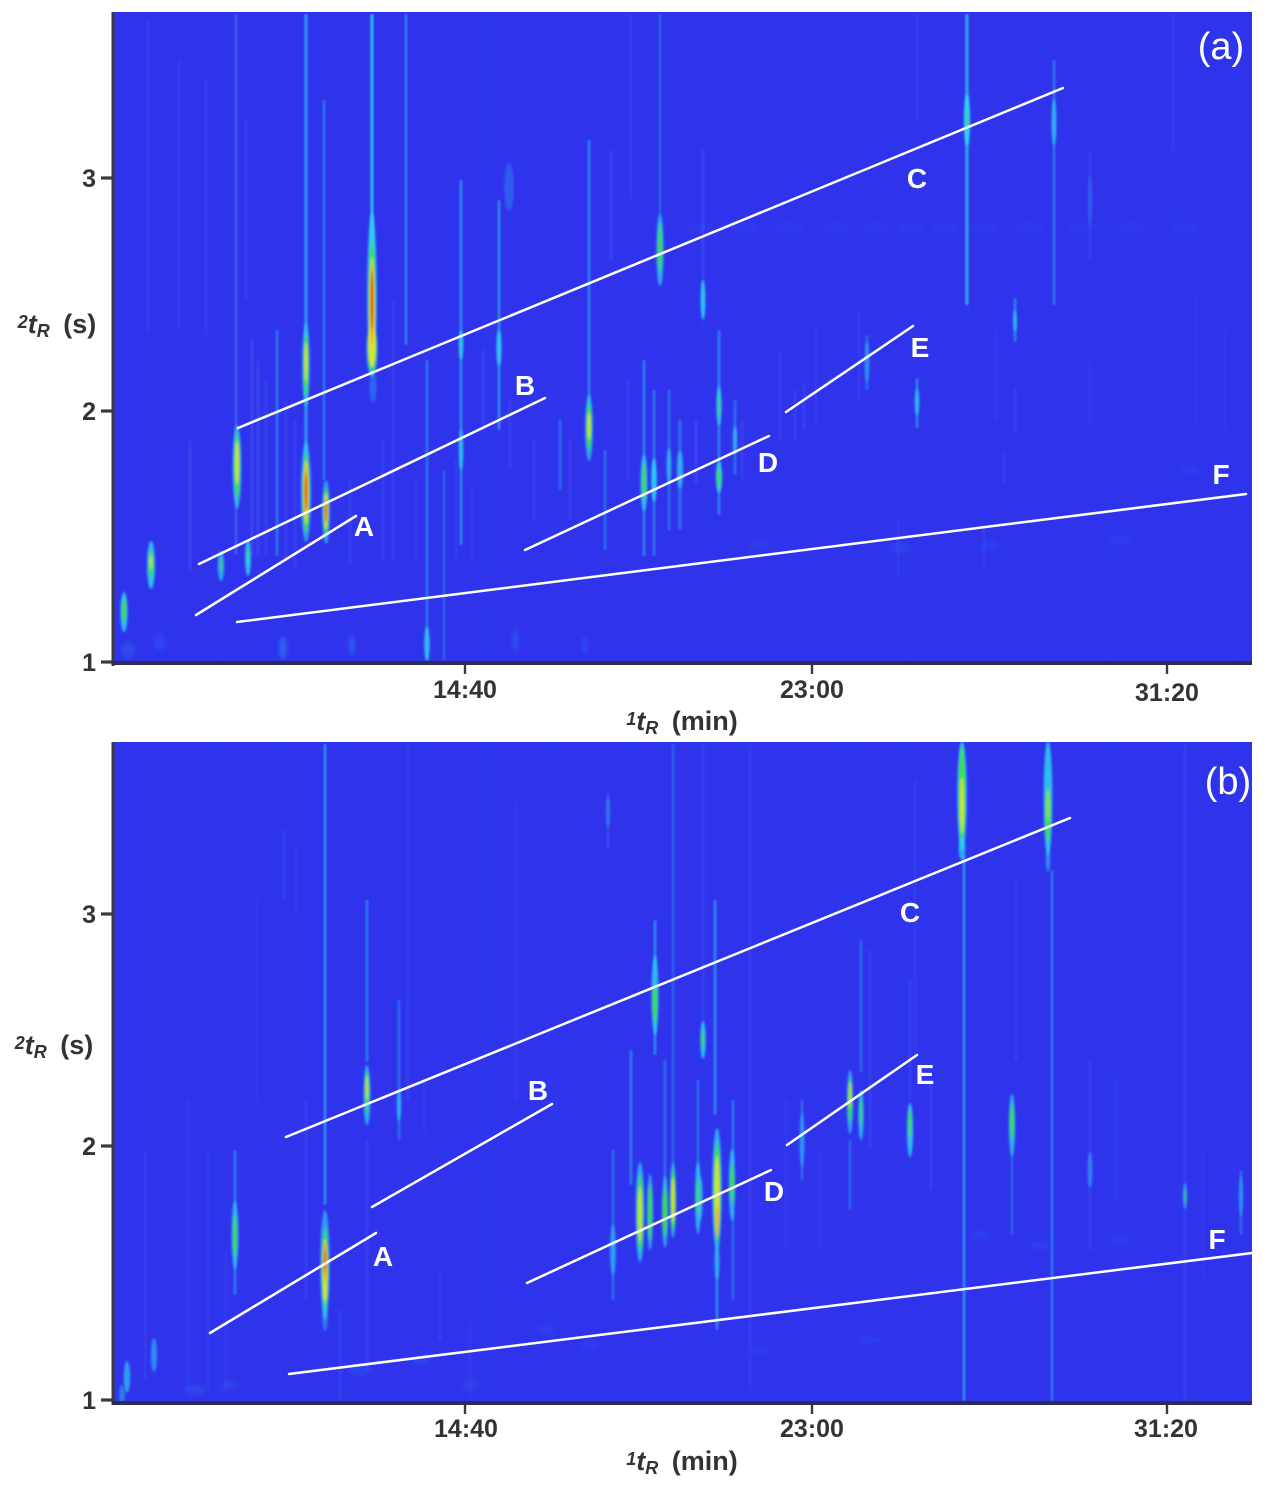 The height and width of the screenshot is (1486, 1266). What do you see at coordinates (1221, 47) in the screenshot?
I see `svg-text: (a)` at bounding box center [1221, 47].